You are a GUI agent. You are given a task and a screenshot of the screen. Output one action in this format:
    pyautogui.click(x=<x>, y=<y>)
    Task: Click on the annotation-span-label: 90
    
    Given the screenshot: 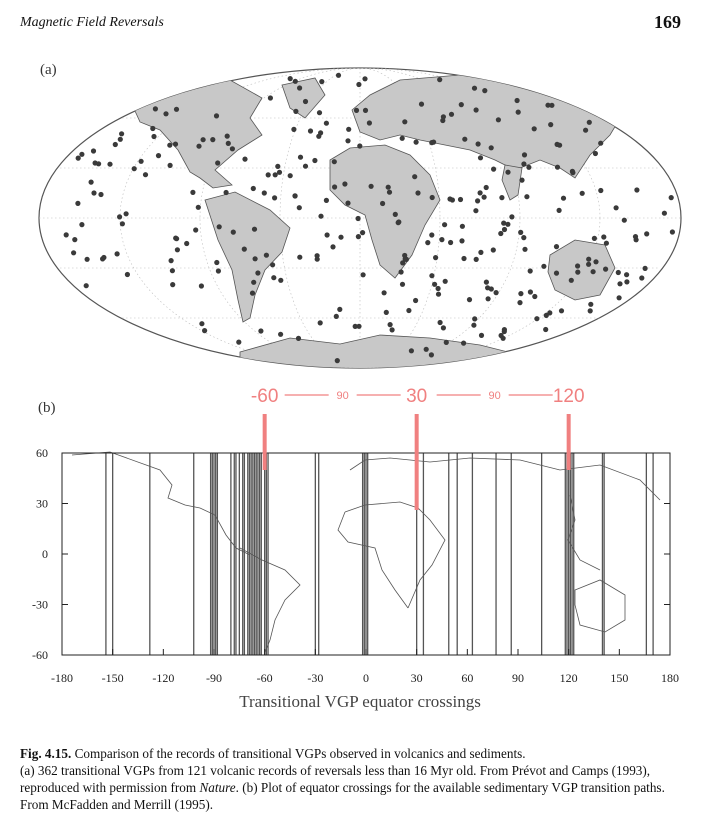 What is the action you would take?
    pyautogui.click(x=343, y=396)
    